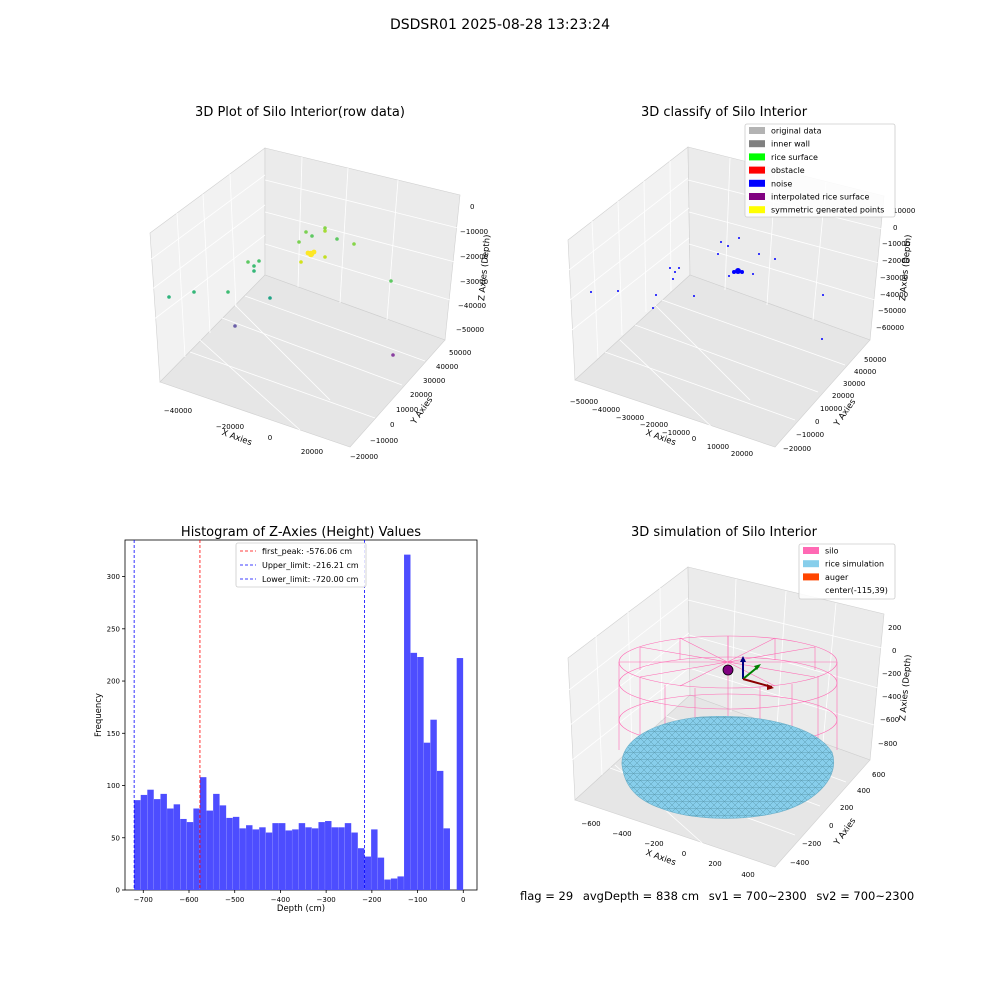  What do you see at coordinates (845, 832) in the screenshot?
I see `p4-ylabel: Y Axies` at bounding box center [845, 832].